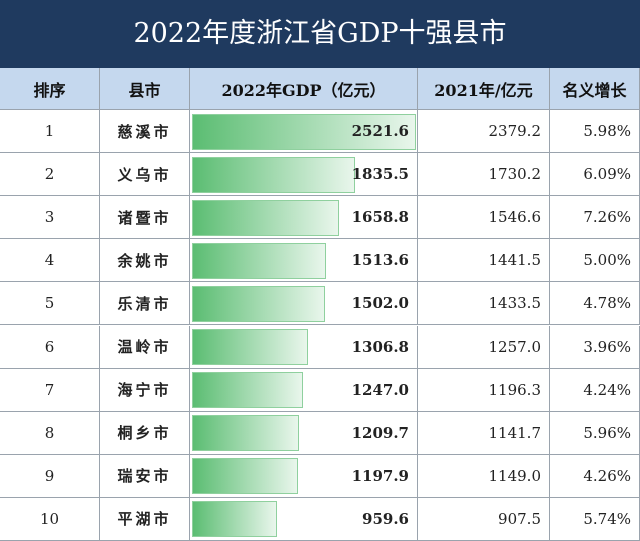 Image resolution: width=640 pixels, height=541 pixels. What do you see at coordinates (607, 432) in the screenshot?
I see `cell-text: 5.96%` at bounding box center [607, 432].